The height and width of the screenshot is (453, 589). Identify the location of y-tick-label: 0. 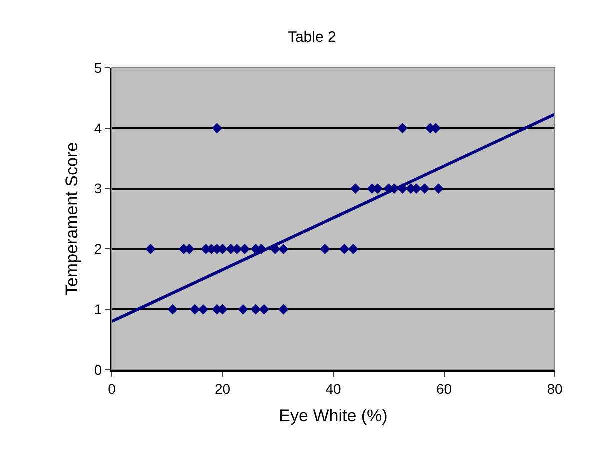
(98, 370).